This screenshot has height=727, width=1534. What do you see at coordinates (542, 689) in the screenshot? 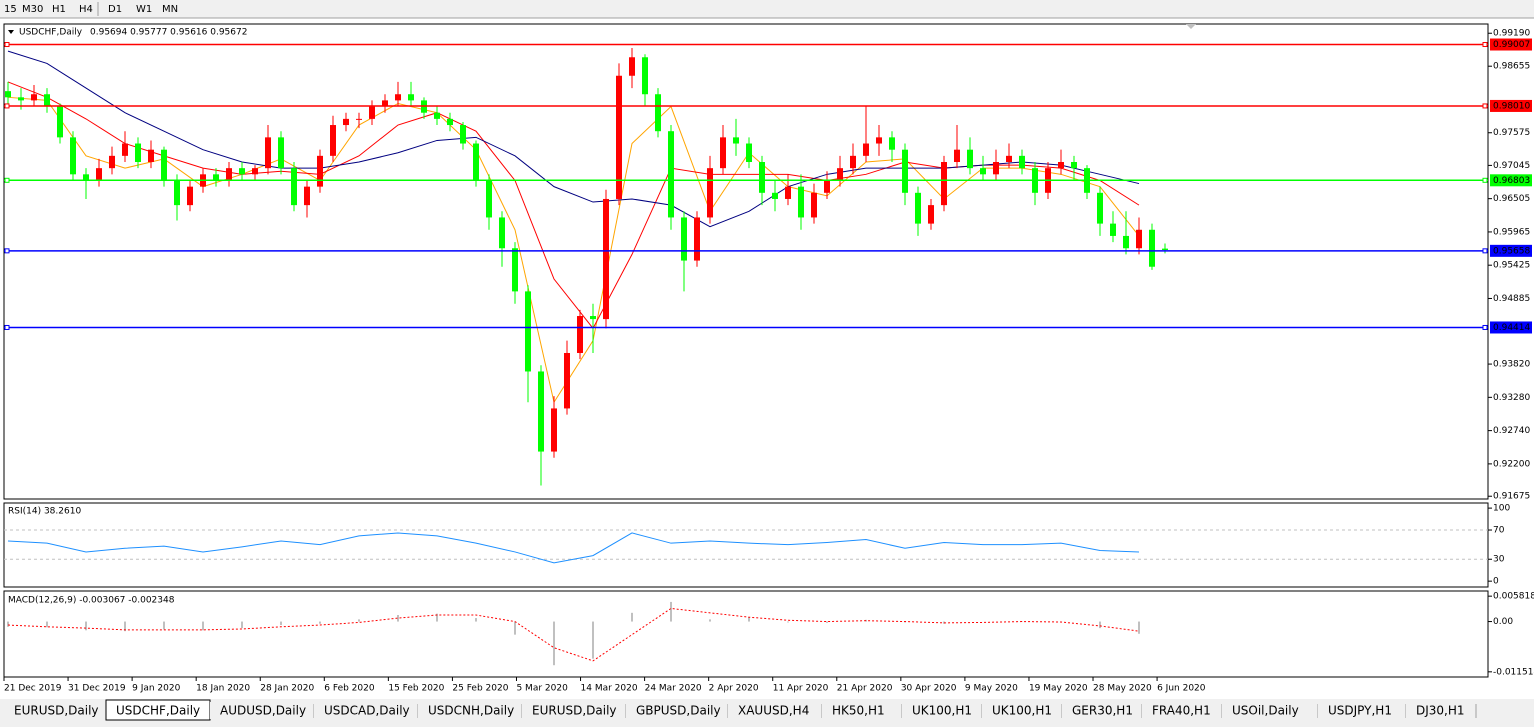
I see `x-tick-label: 5 Mar 2020` at bounding box center [542, 689].